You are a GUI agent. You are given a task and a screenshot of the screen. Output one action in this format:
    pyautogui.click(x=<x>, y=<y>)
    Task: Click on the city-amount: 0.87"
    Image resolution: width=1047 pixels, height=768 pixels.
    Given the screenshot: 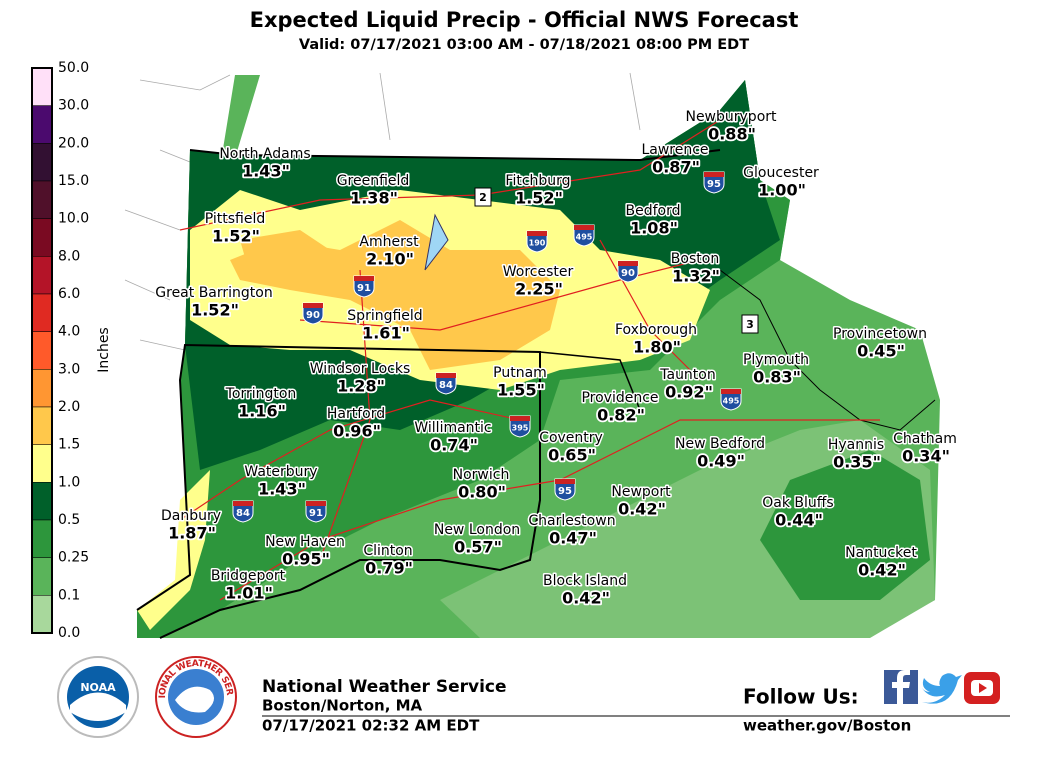 What is the action you would take?
    pyautogui.click(x=676, y=167)
    